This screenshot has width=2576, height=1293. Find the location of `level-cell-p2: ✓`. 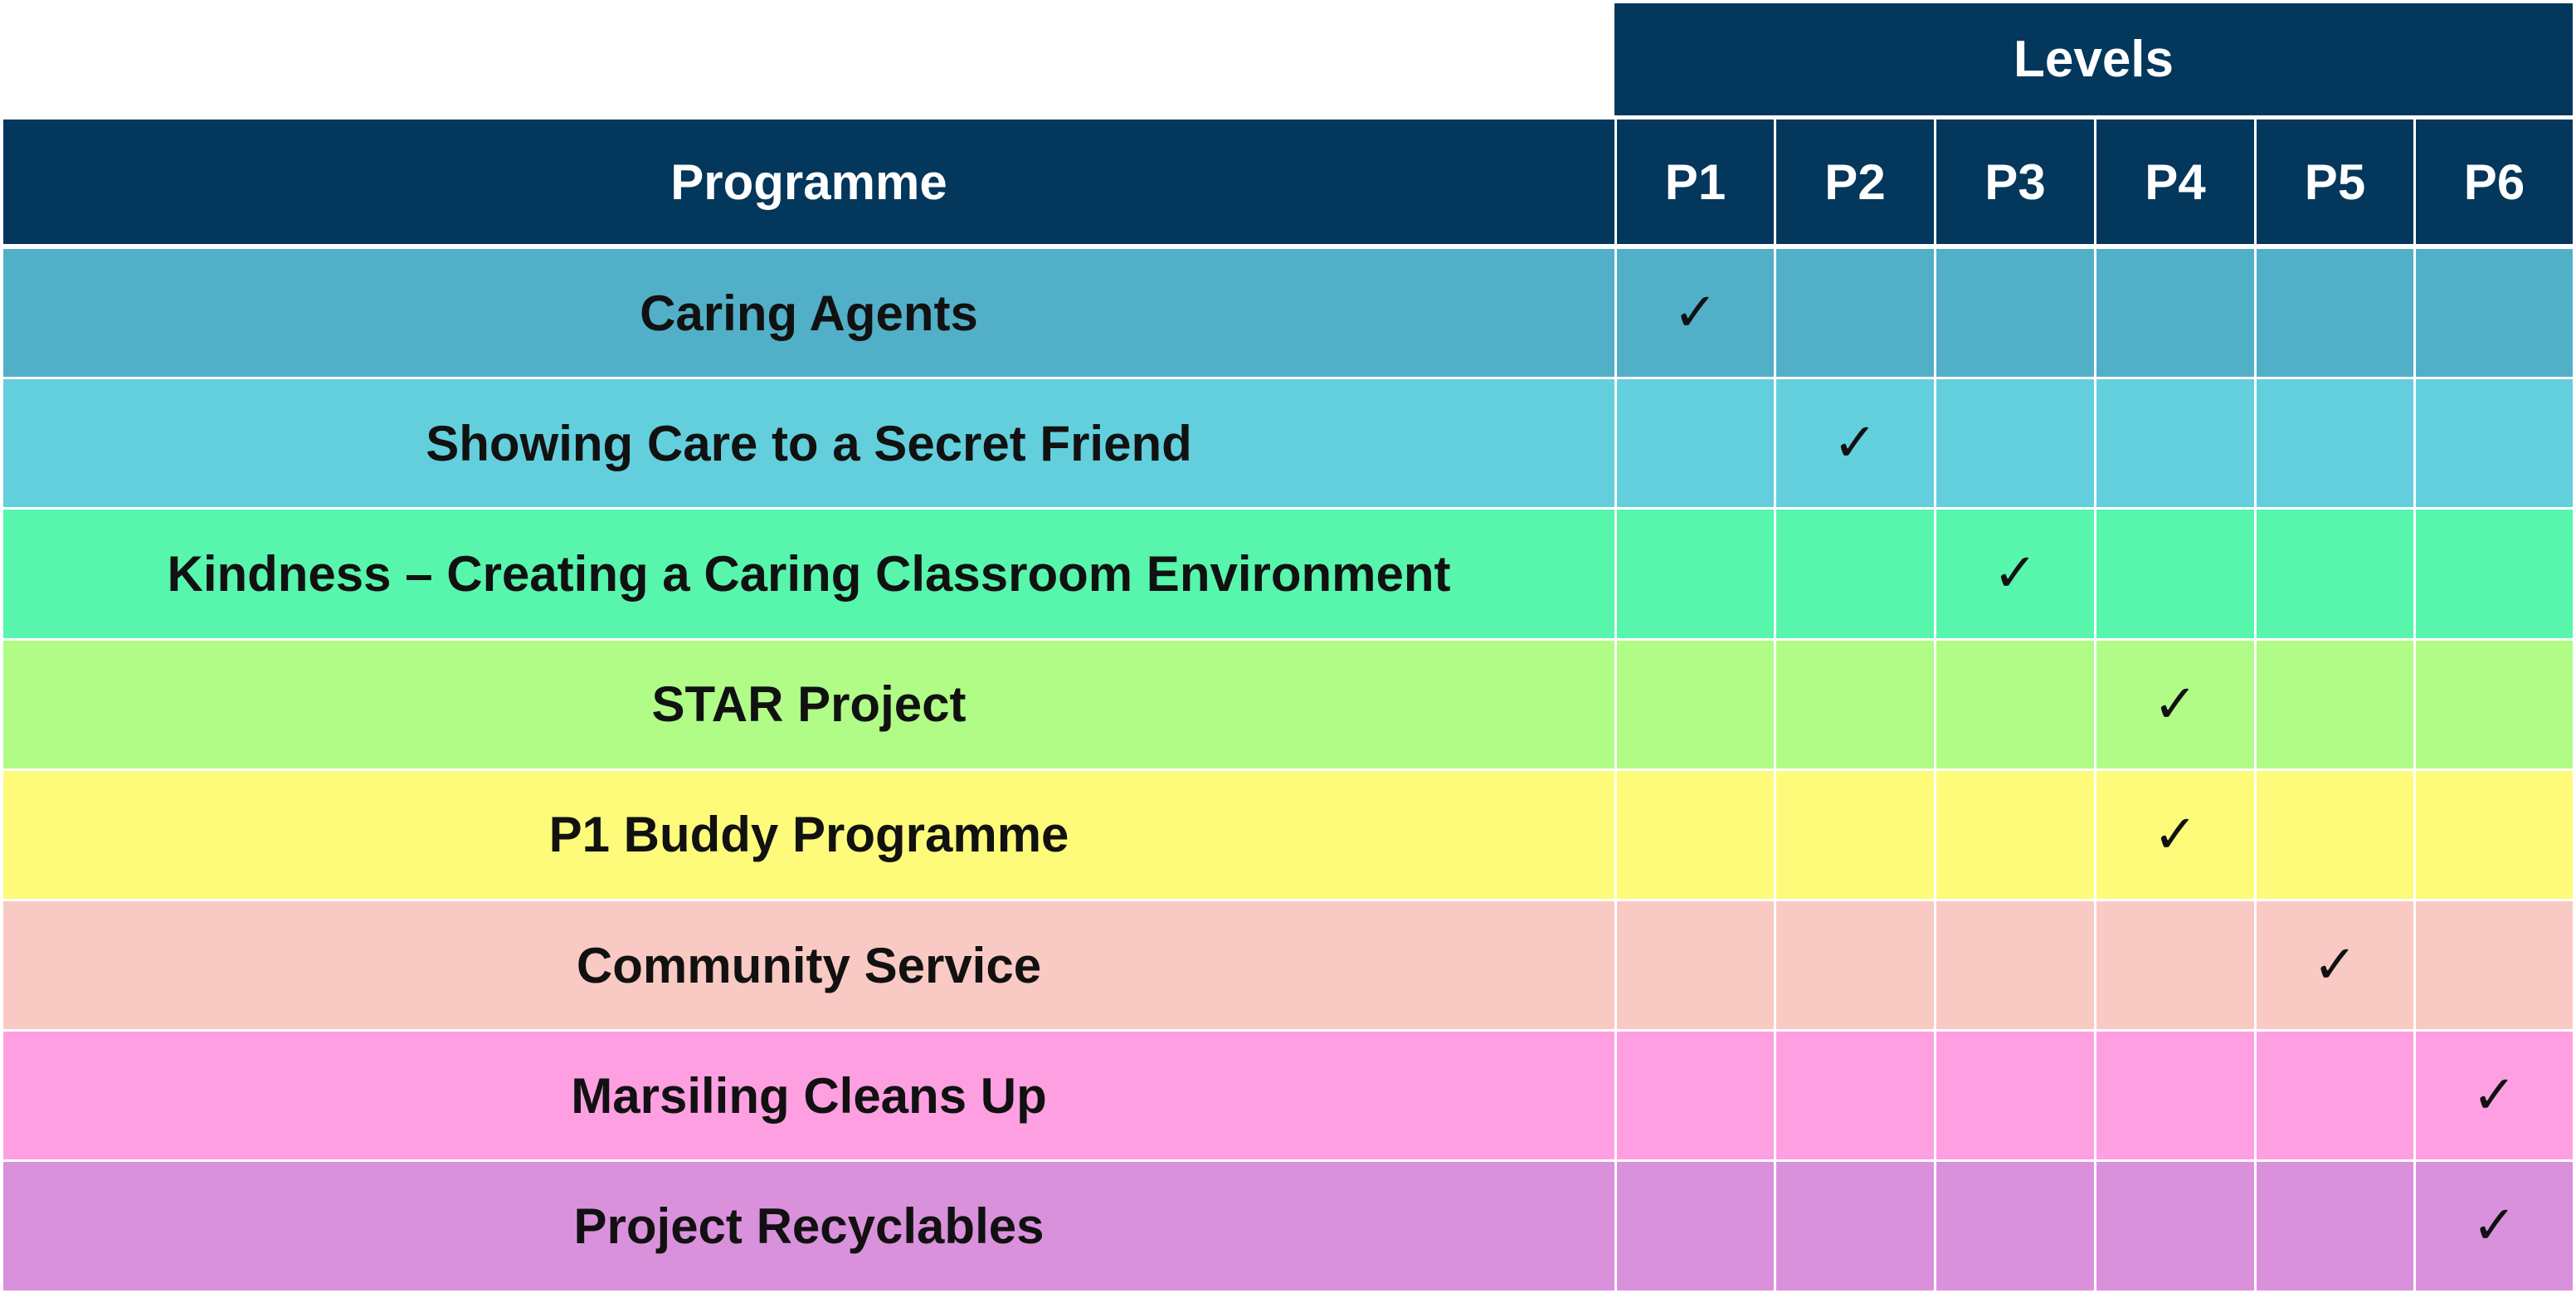

level-cell-p2: ✓ is located at coordinates (1855, 443).